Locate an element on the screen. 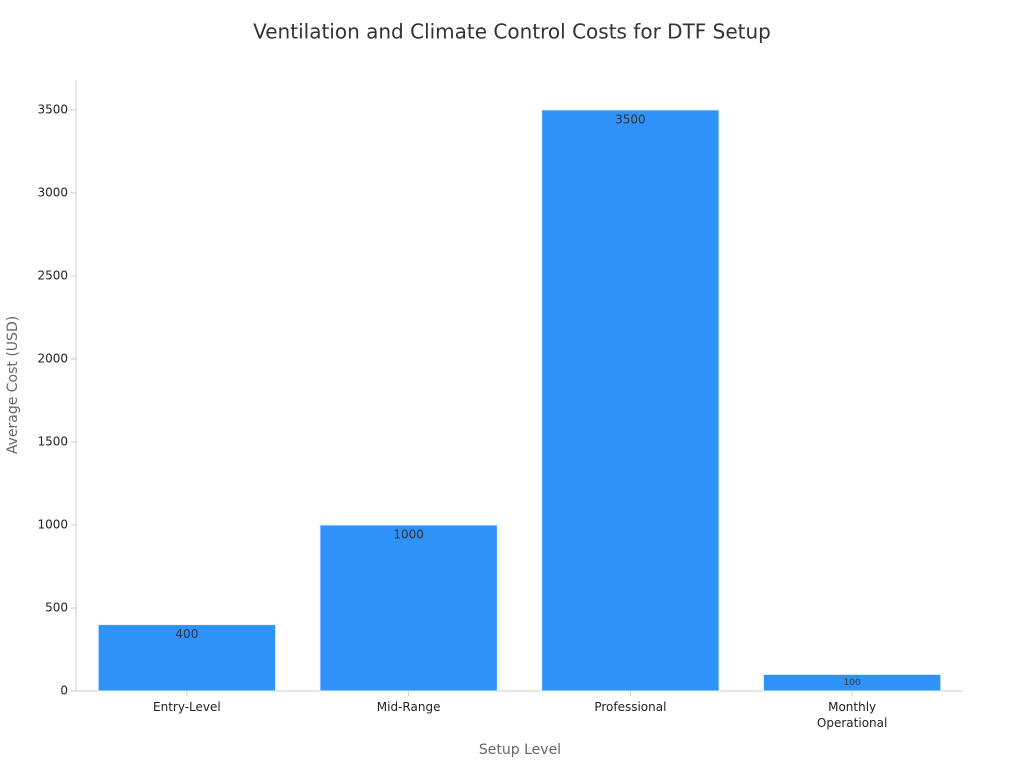 The height and width of the screenshot is (768, 1024). x-tick-label: Professional is located at coordinates (630, 707).